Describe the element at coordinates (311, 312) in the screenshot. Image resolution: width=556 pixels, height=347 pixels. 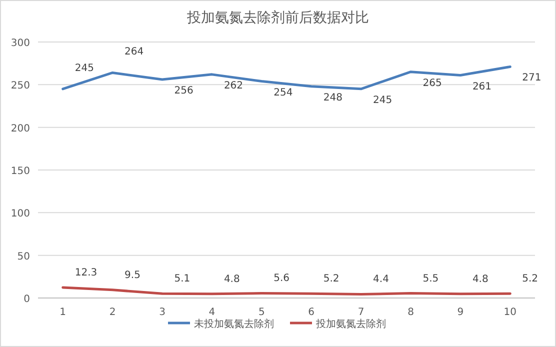
I see `x-tick-label: 6` at that location.